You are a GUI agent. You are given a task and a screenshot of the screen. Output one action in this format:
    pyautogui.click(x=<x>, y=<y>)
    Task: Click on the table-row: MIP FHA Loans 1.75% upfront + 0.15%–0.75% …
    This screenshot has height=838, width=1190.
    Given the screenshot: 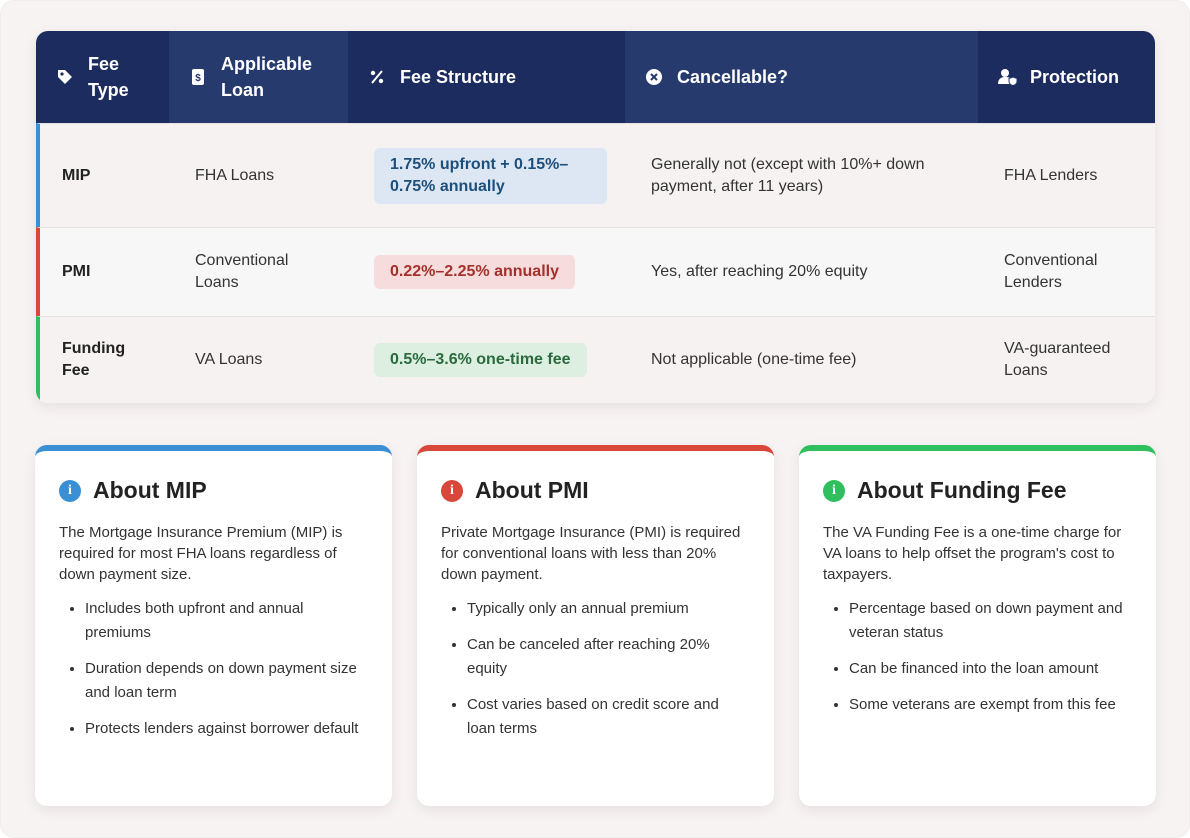 What is the action you would take?
    pyautogui.click(x=595, y=175)
    